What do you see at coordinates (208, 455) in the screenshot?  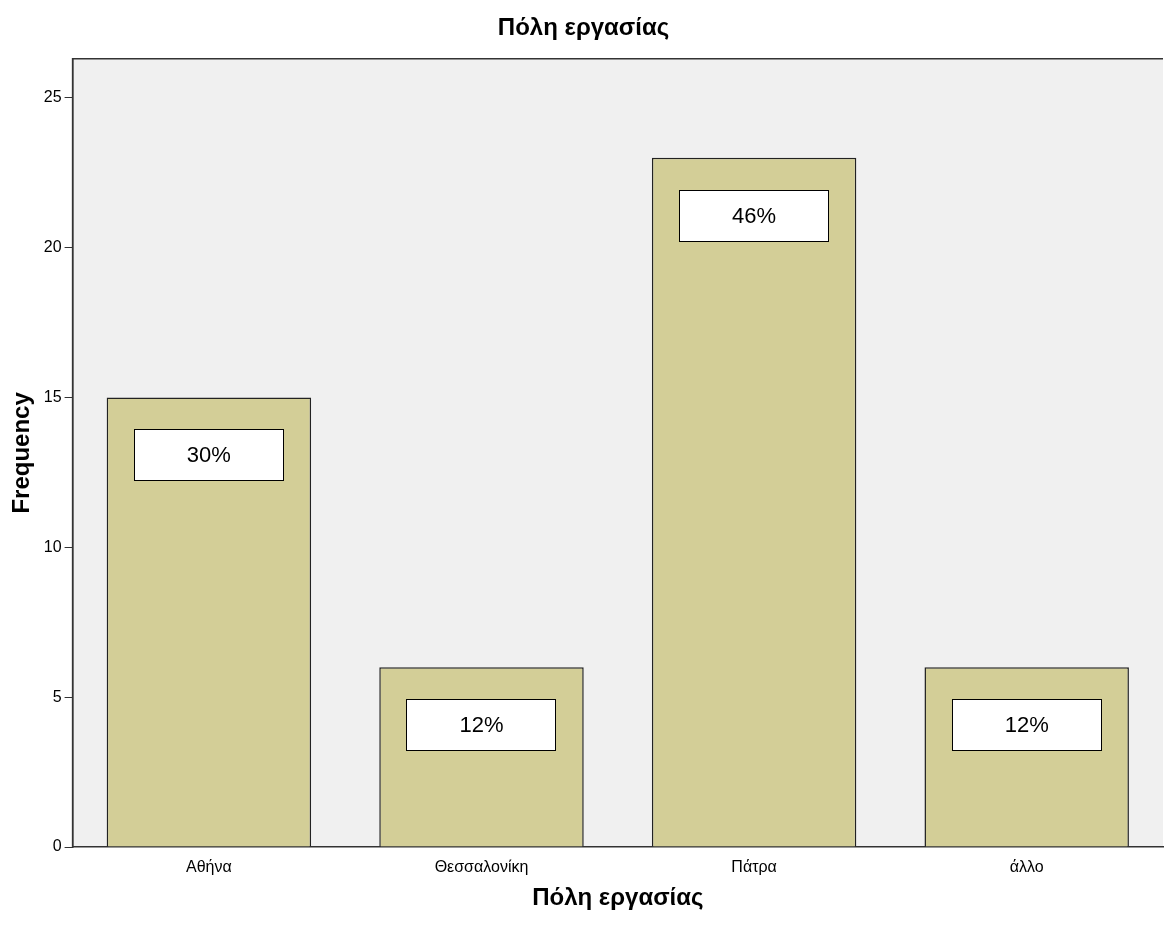 I see `label-box: 30%` at bounding box center [208, 455].